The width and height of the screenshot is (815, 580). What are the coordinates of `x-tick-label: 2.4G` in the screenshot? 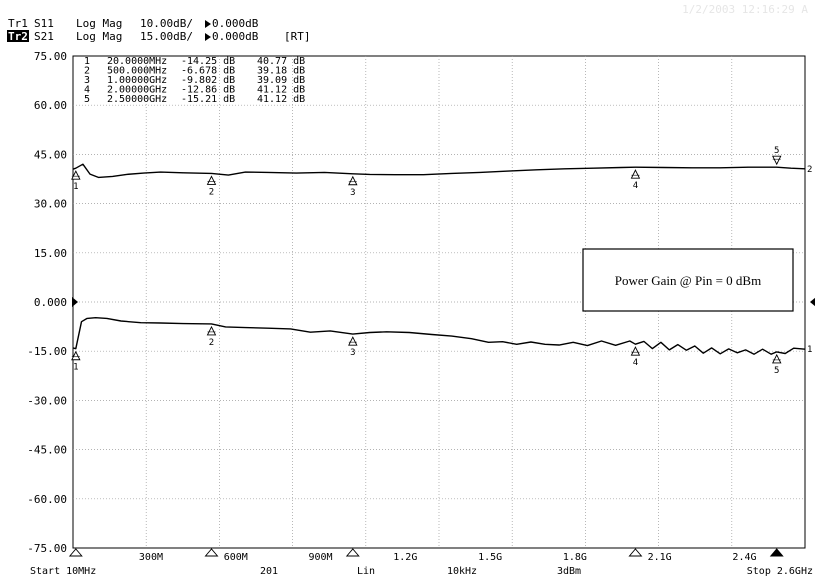 It's located at (744, 557).